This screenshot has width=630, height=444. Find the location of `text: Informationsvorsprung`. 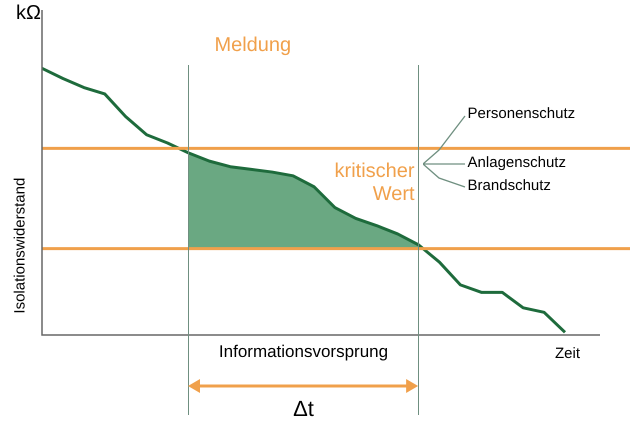

text: Informationsvorsprung is located at coordinates (303, 352).